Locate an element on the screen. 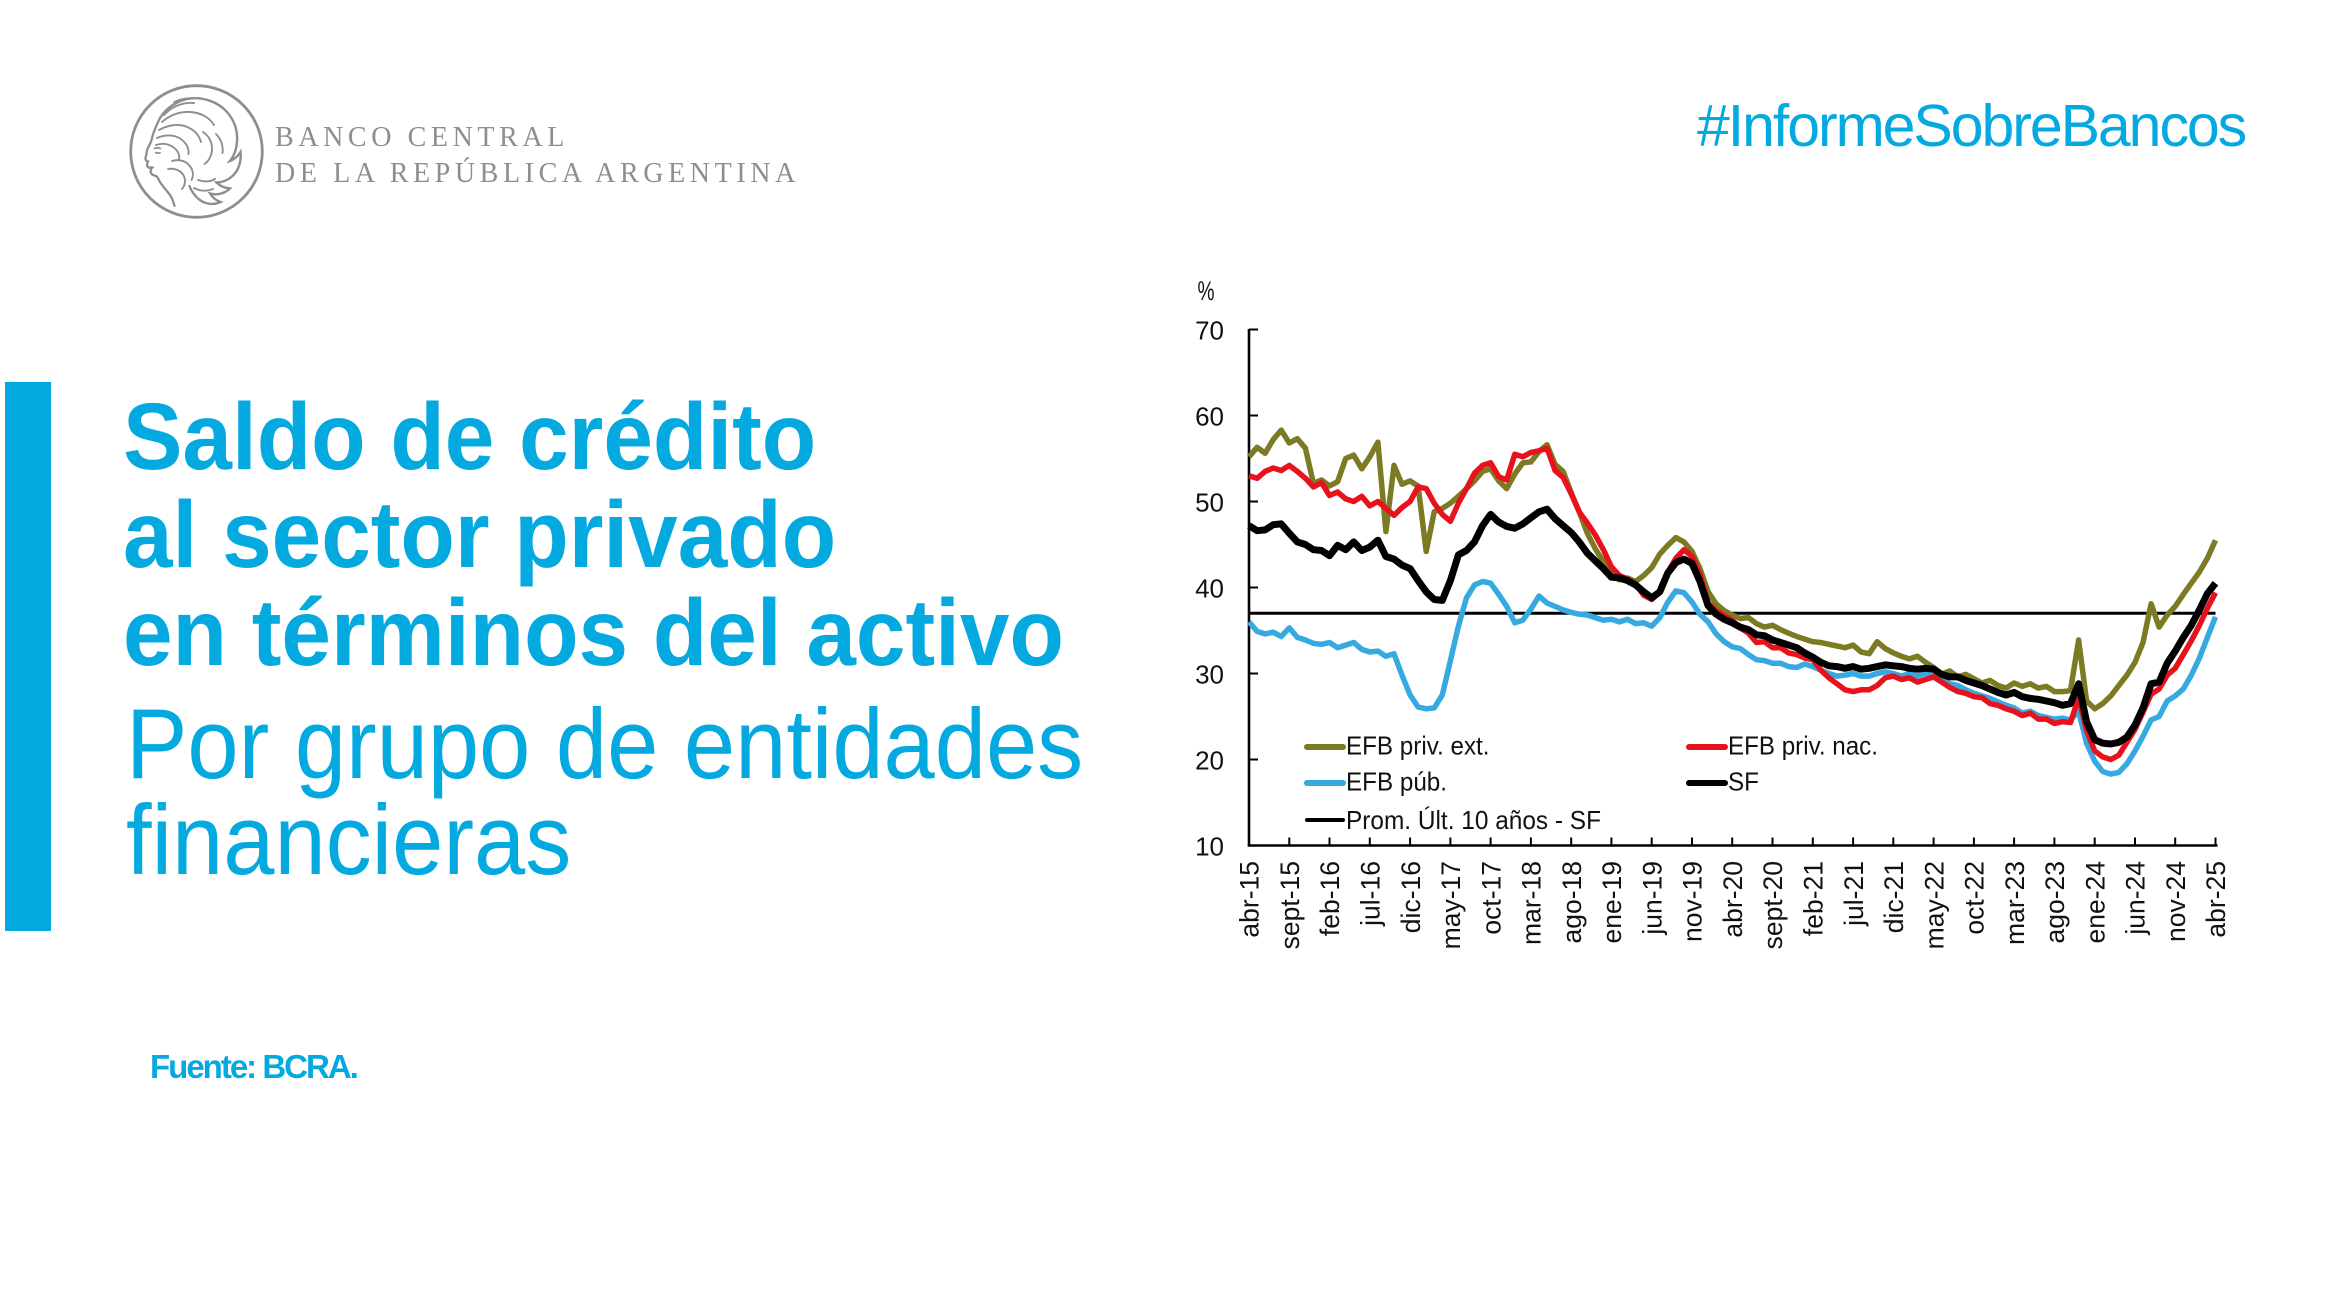 This screenshot has height=1308, width=2345. svg-text: Prom. Últ. 10 años - SF is located at coordinates (1473, 820).